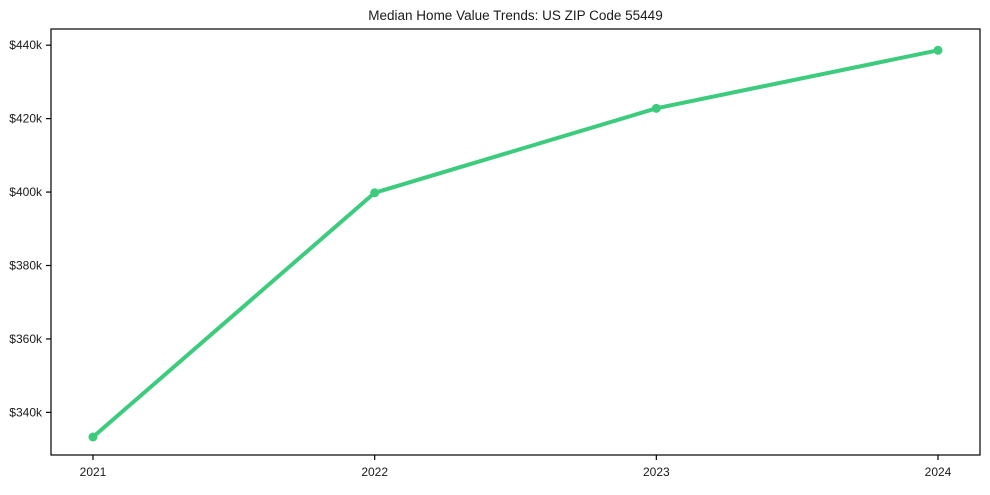 Image resolution: width=990 pixels, height=495 pixels. I want to click on y-tick-label: $360k, so click(26, 339).